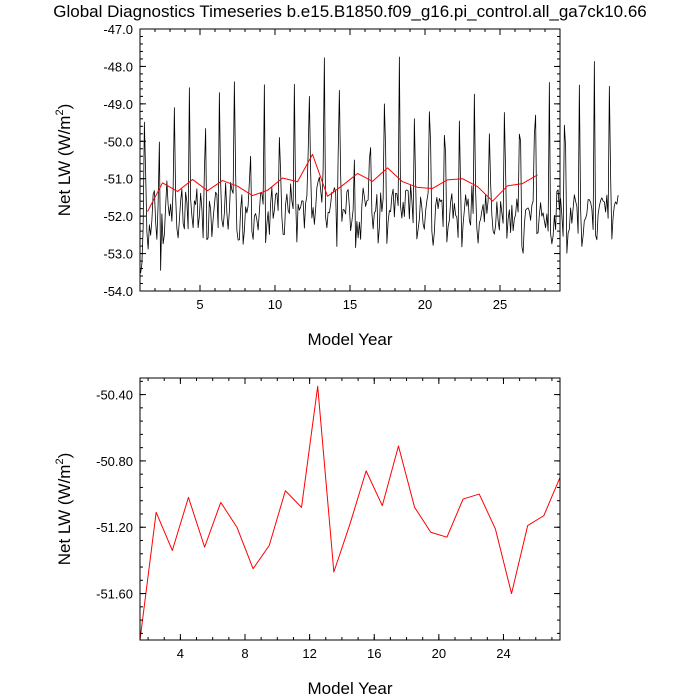 This screenshot has width=700, height=700. I want to click on bottom-y-tick-label: -51.60, so click(114, 594).